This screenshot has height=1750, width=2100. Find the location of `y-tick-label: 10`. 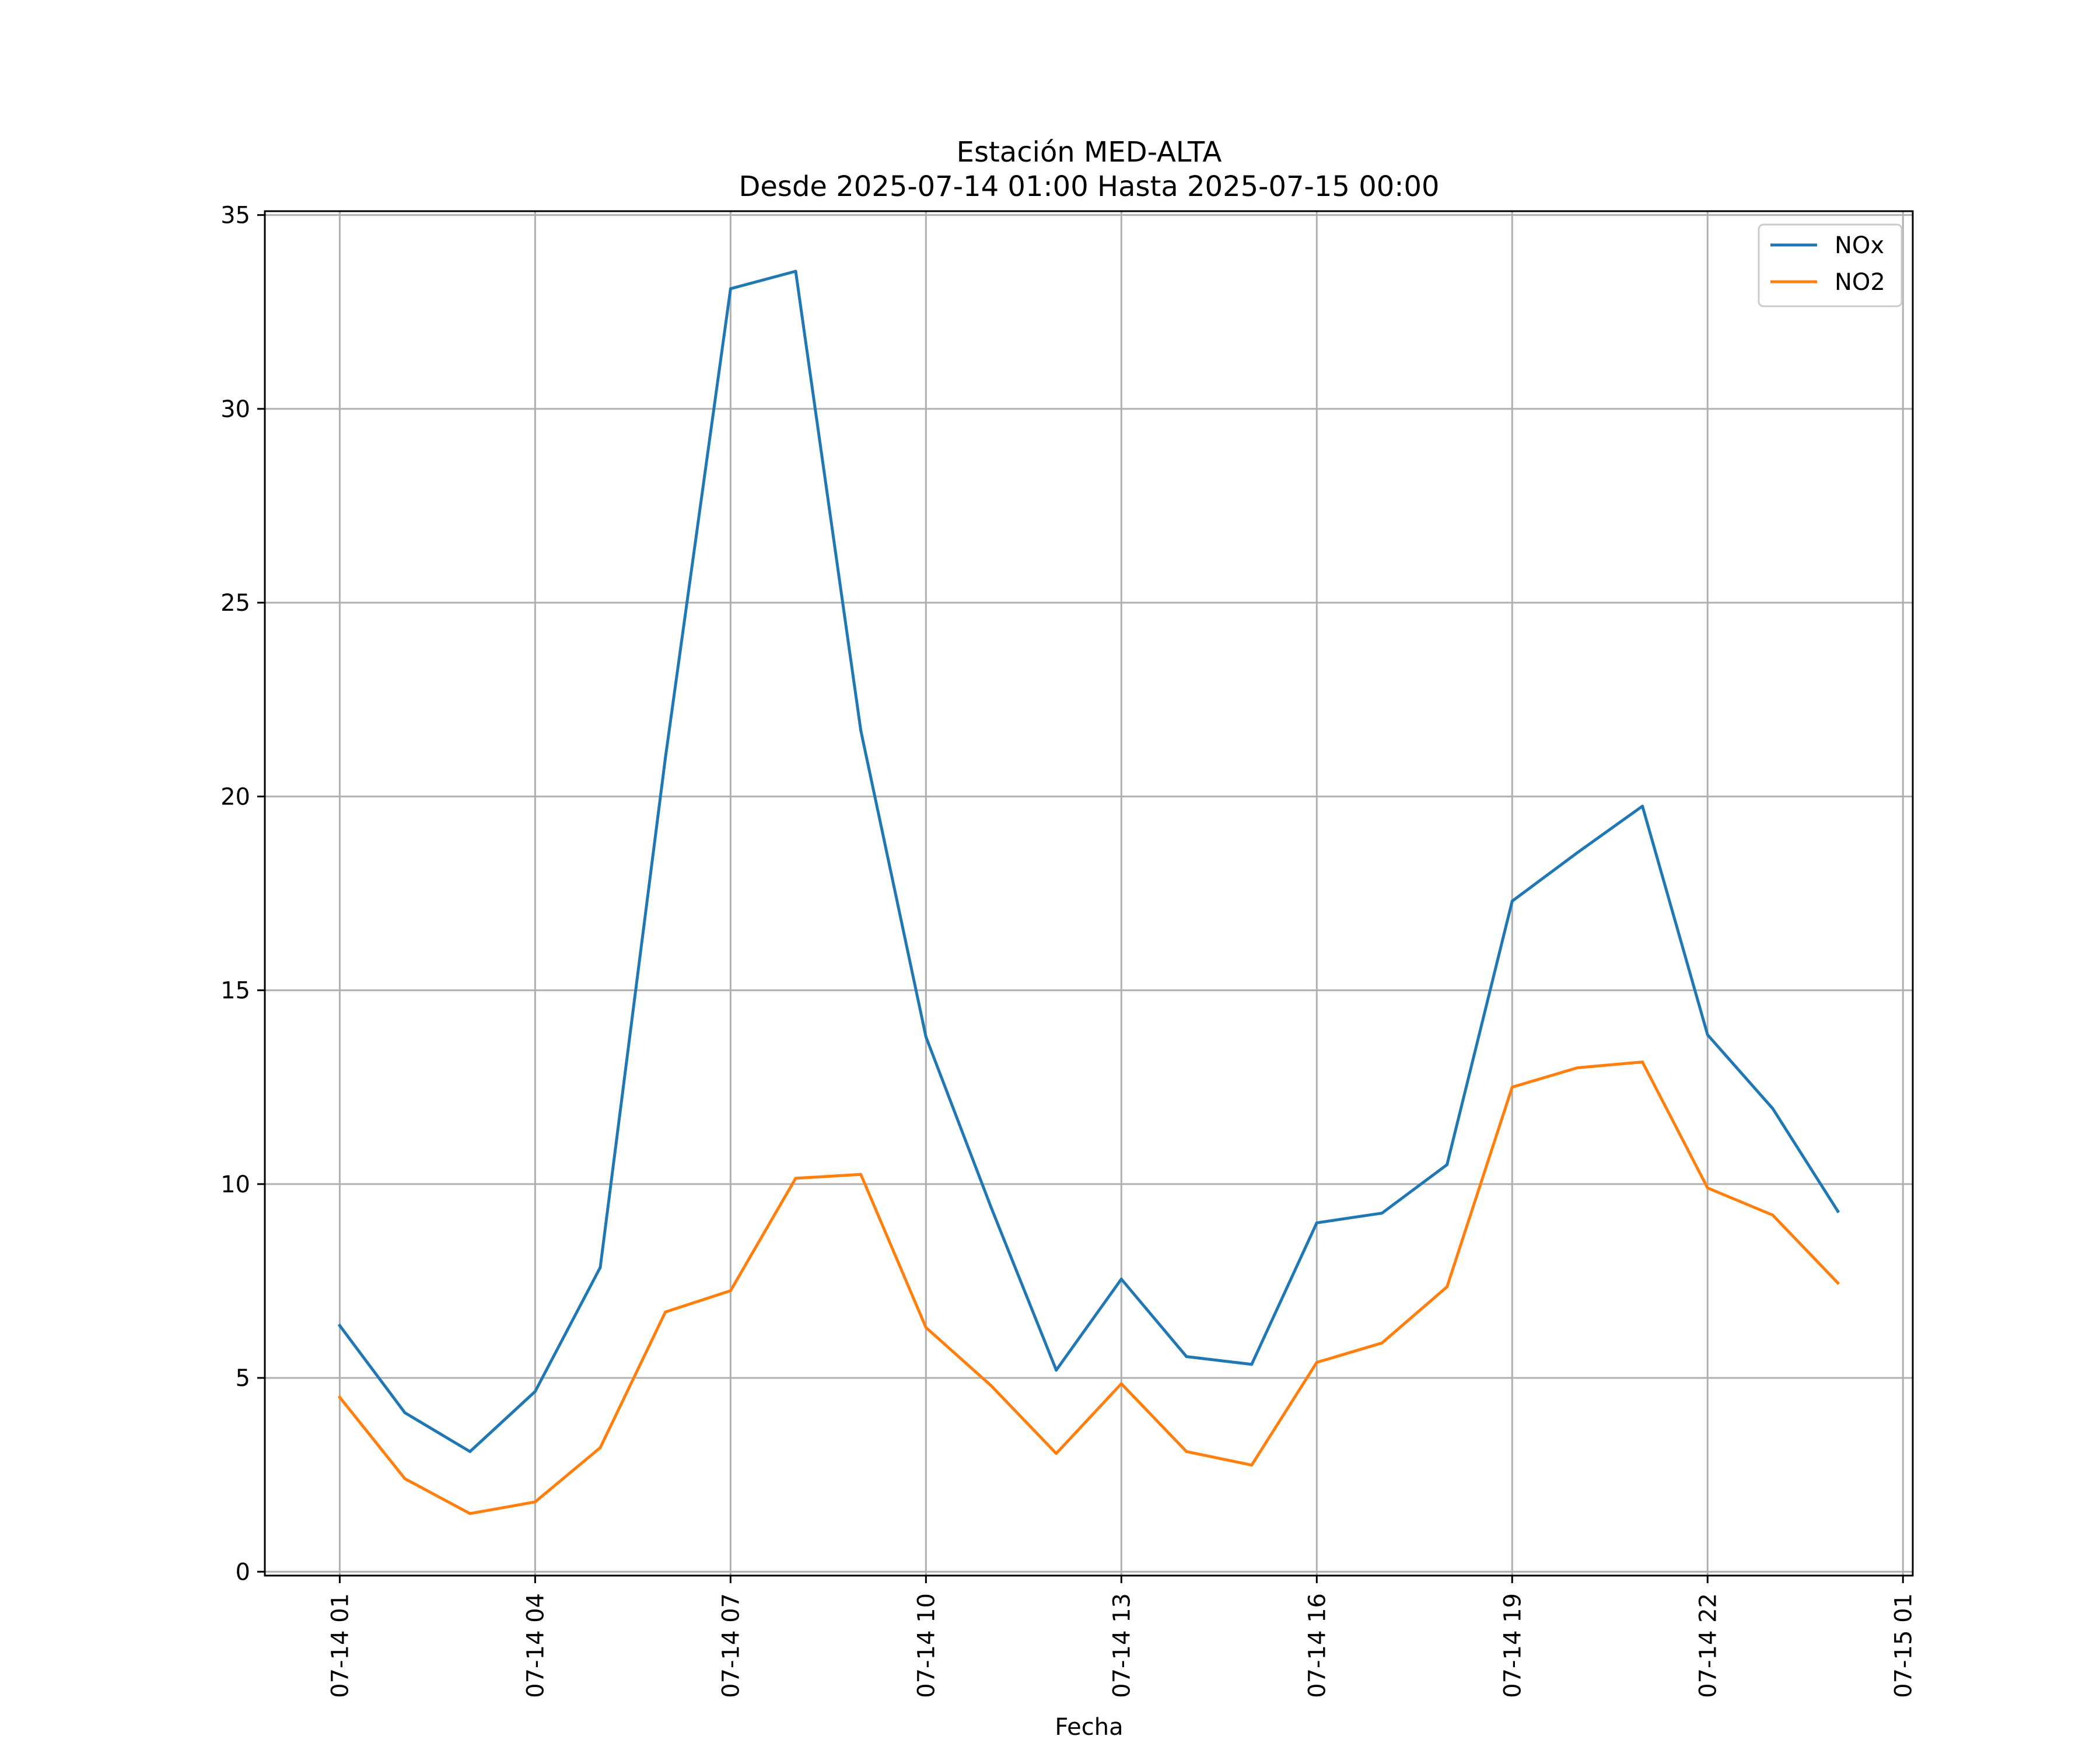

y-tick-label: 10 is located at coordinates (235, 1184).